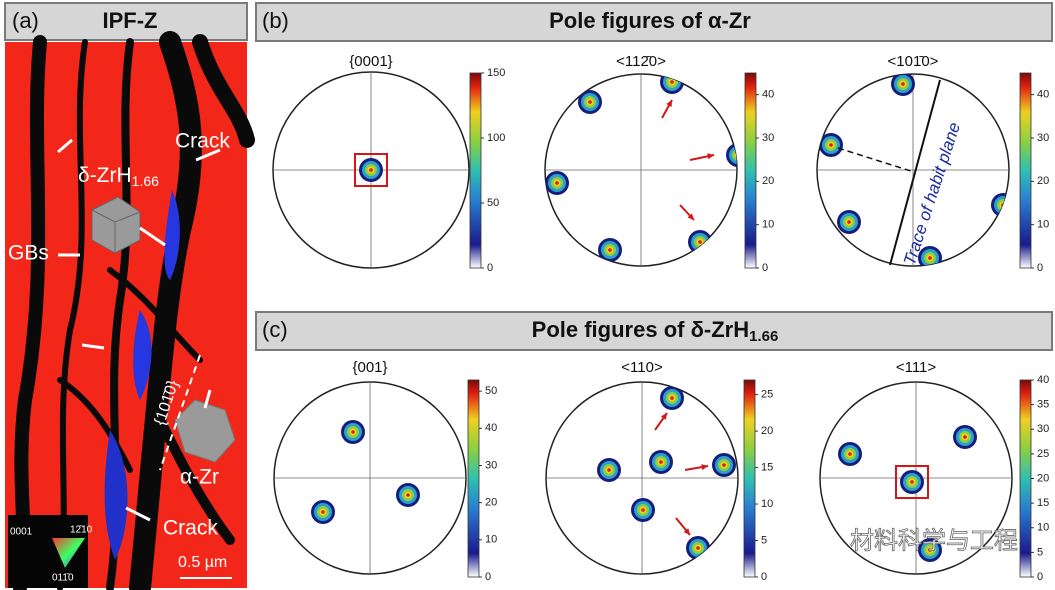 The image size is (1055, 590). Describe the element at coordinates (275, 329) in the screenshot. I see `panel-label: (c)` at that location.